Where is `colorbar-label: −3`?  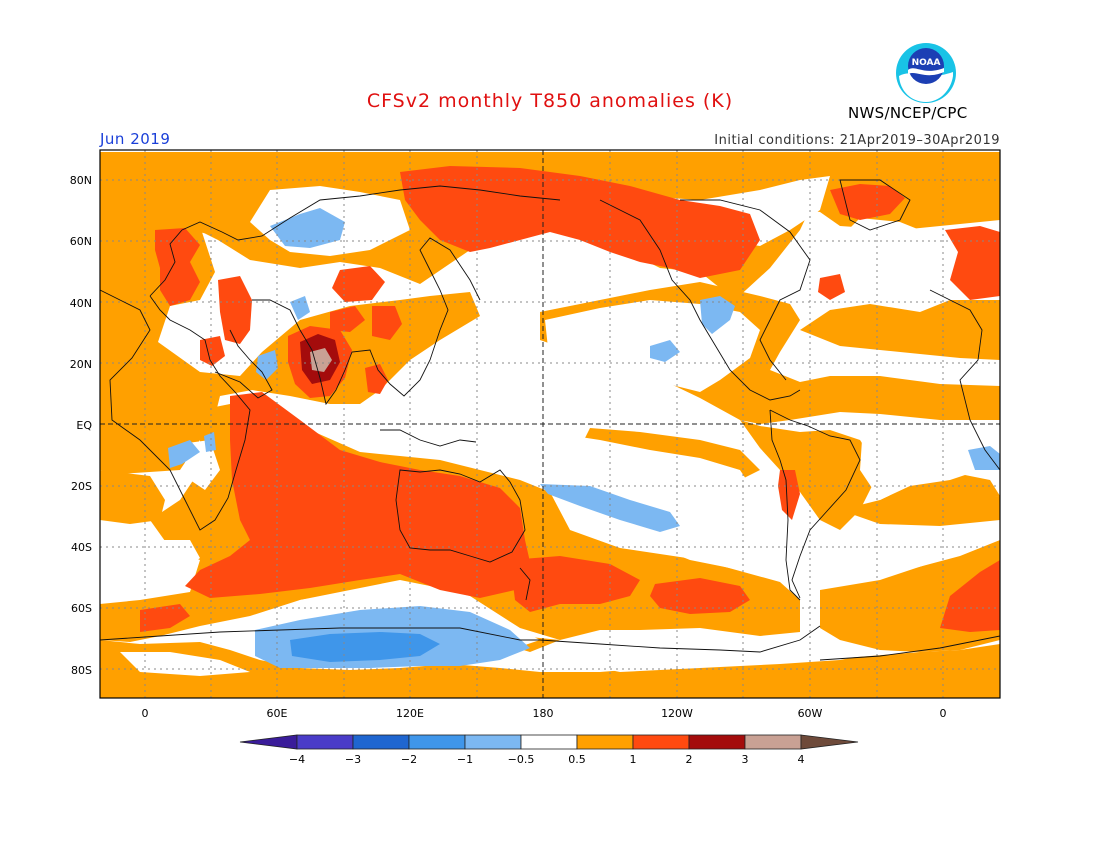
colorbar-label: −3 is located at coordinates (353, 759).